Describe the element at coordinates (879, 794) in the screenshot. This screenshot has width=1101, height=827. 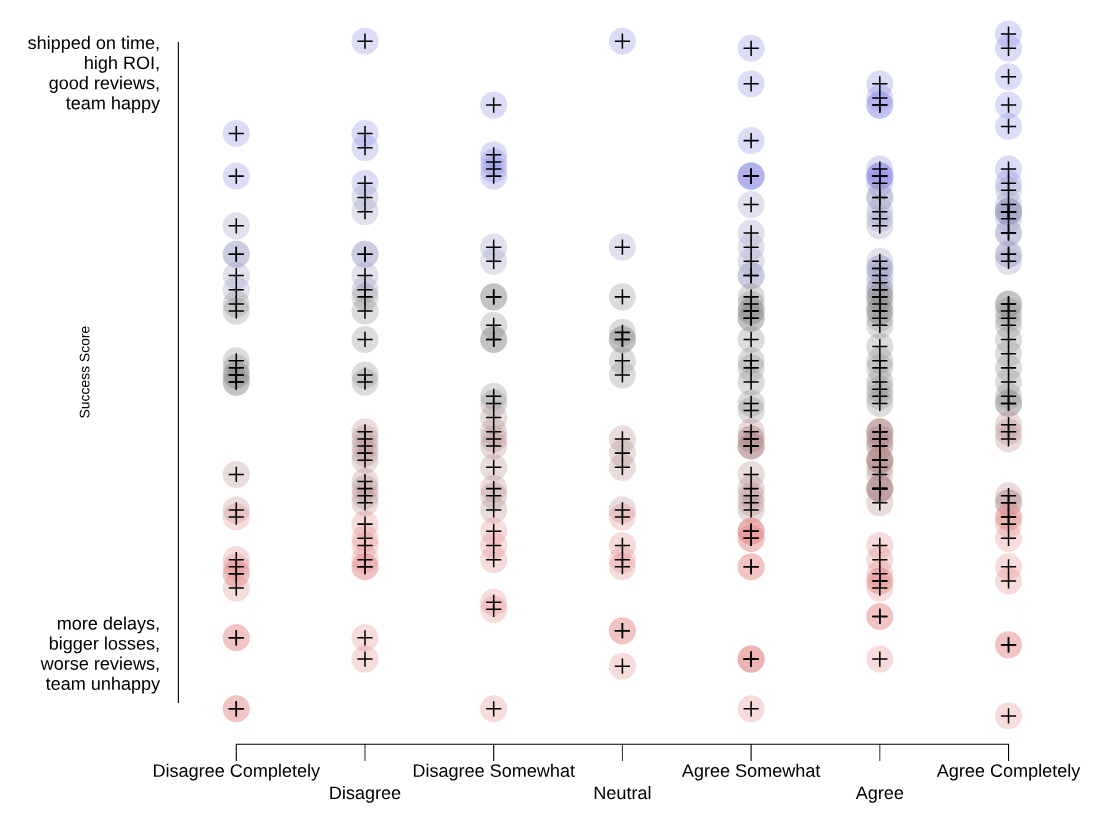
I see `x-tick-label: Agree` at that location.